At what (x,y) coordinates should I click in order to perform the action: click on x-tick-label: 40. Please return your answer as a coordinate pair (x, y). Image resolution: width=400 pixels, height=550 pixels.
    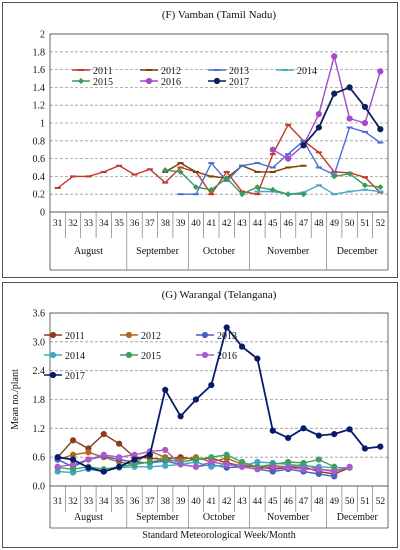
    Looking at the image, I should click on (196, 502).